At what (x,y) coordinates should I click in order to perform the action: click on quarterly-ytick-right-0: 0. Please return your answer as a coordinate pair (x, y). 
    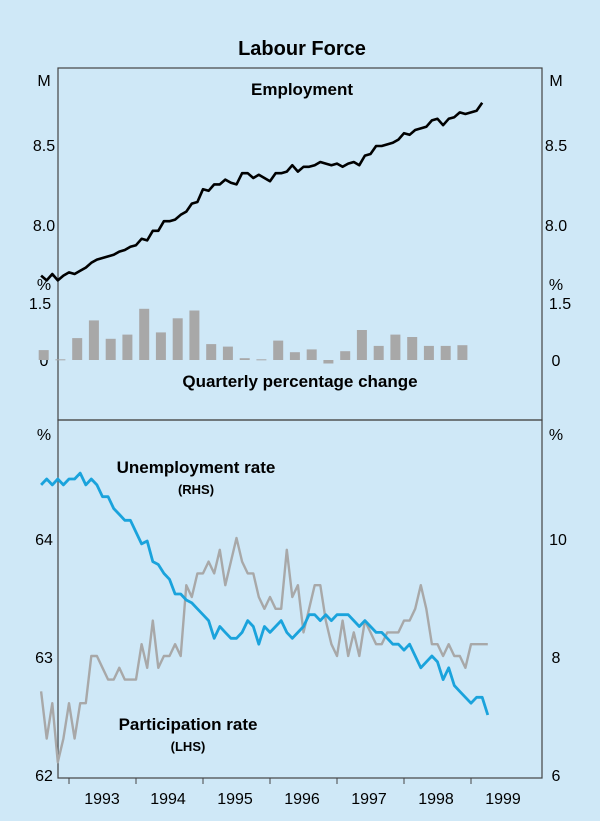
    Looking at the image, I should click on (556, 361).